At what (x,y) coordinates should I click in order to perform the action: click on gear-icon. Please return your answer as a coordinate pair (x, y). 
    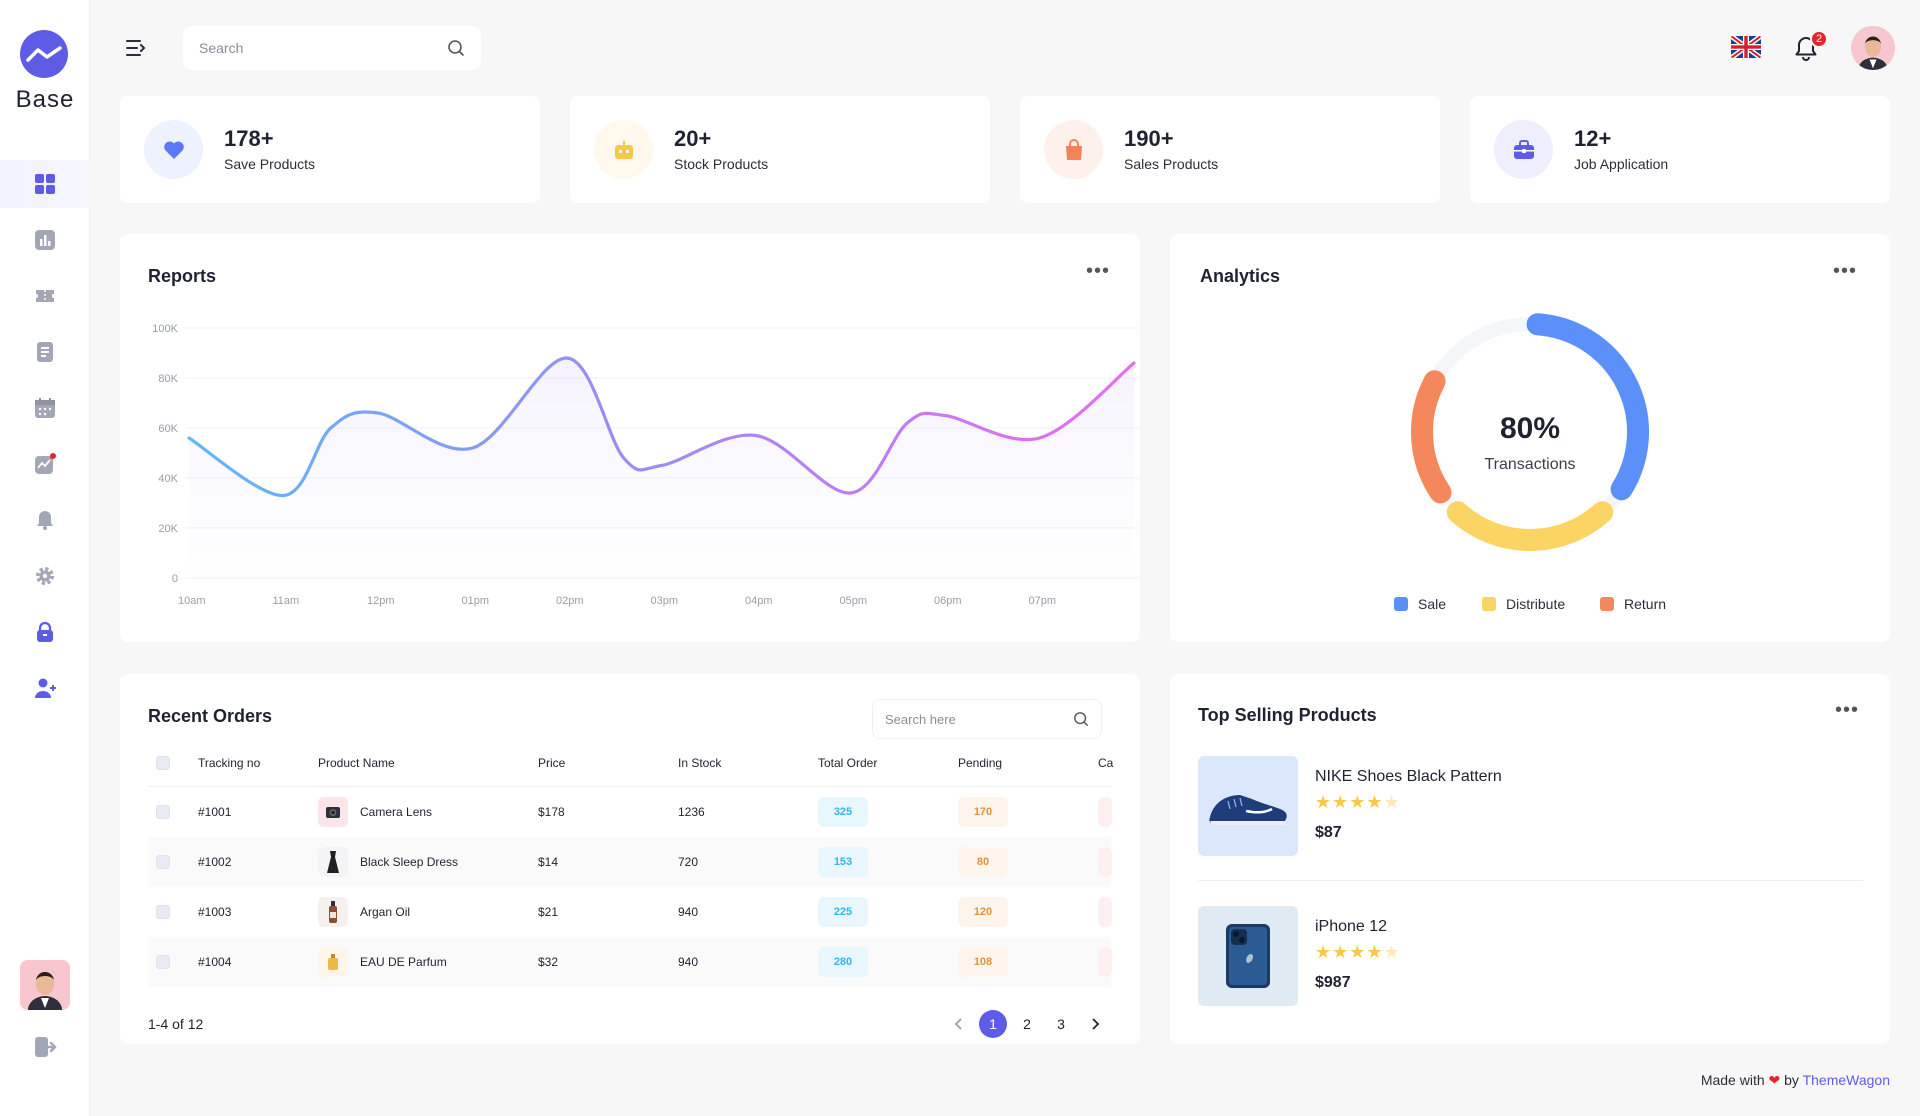
    Looking at the image, I should click on (45, 576).